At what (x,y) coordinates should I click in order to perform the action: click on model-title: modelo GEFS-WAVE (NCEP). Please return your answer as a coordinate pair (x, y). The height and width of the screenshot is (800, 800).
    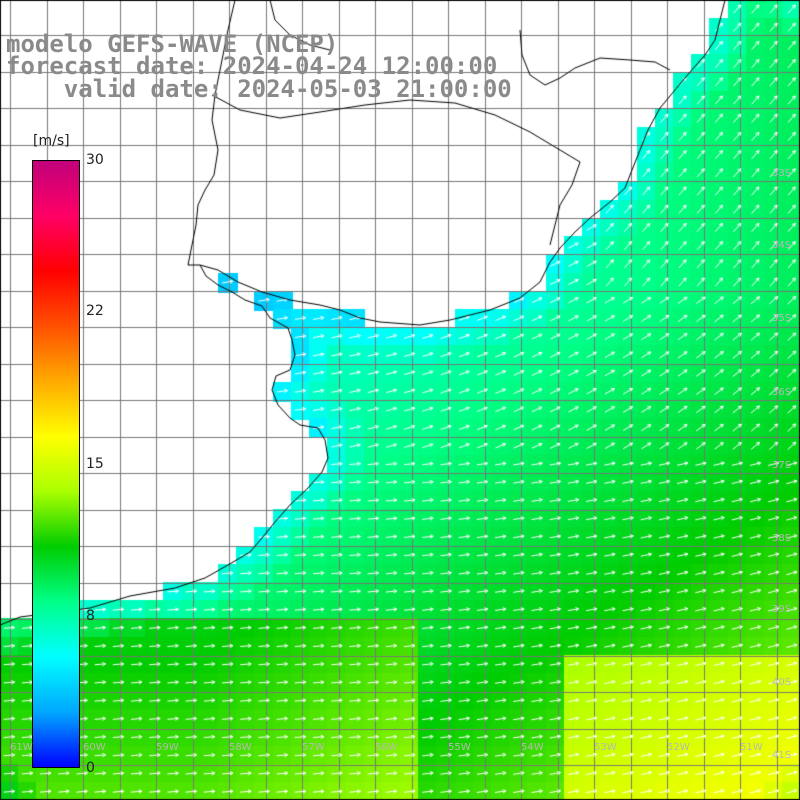
    Looking at the image, I should click on (172, 44).